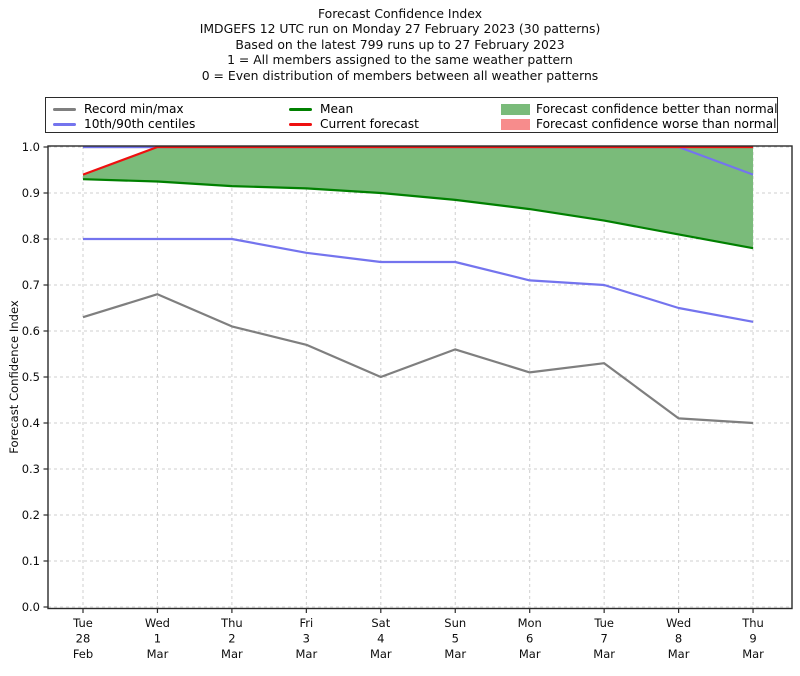 This screenshot has width=800, height=676. Describe the element at coordinates (31, 515) in the screenshot. I see `y-tick-label: 0.2` at that location.